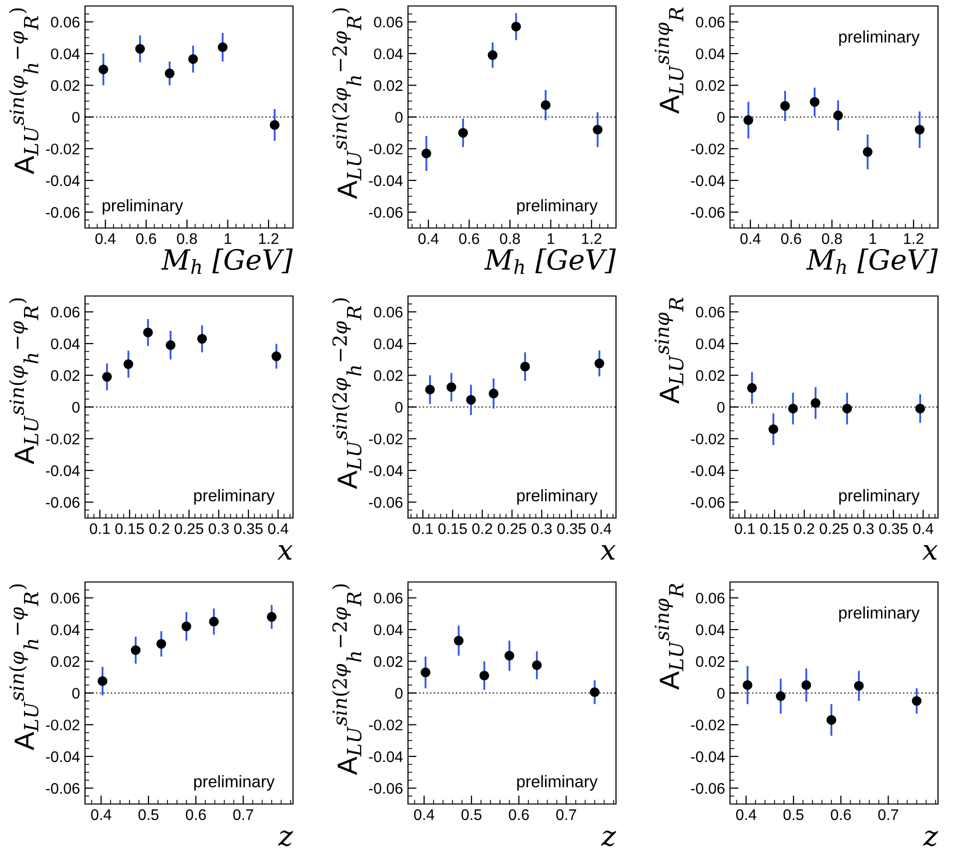 The height and width of the screenshot is (857, 962). Describe the element at coordinates (592, 238) in the screenshot. I see `x-tick-label: 1.2` at that location.